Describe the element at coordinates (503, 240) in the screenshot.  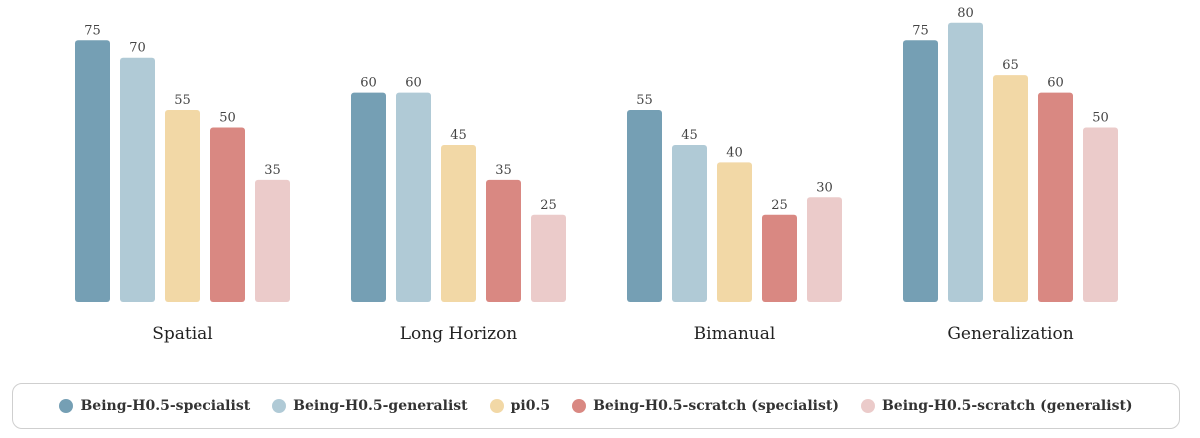
I see `bar-long-horizon-being-h0-5-scratch-specialist` at that location.